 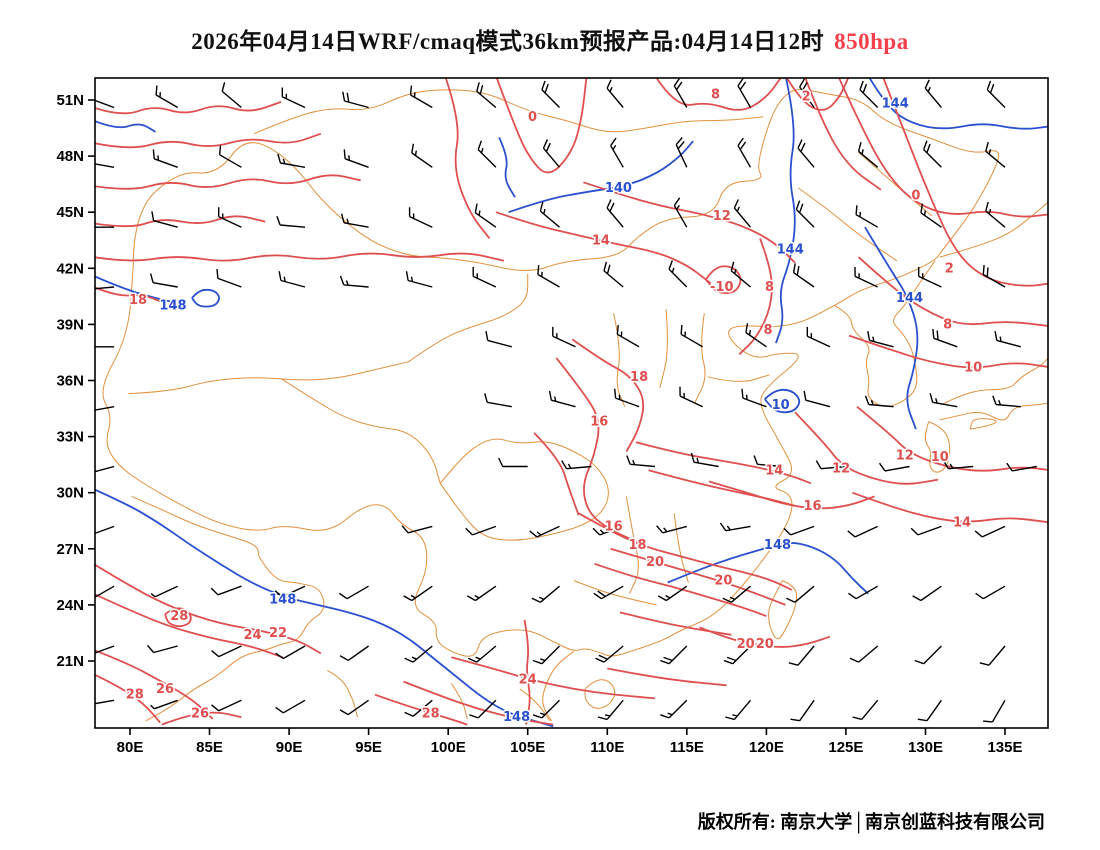 I want to click on temp-contour-label: 22, so click(x=278, y=633).